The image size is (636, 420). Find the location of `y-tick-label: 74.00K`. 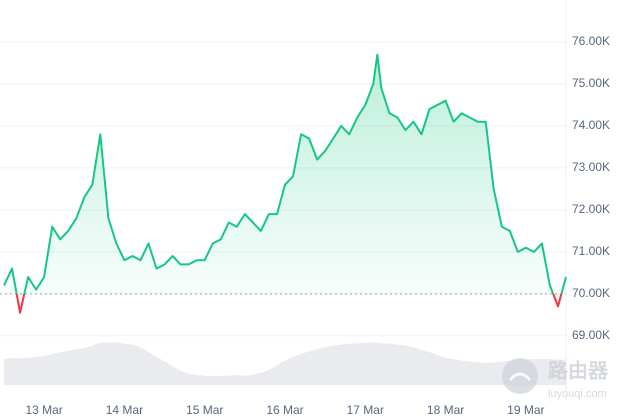

y-tick-label: 74.00K is located at coordinates (591, 125).